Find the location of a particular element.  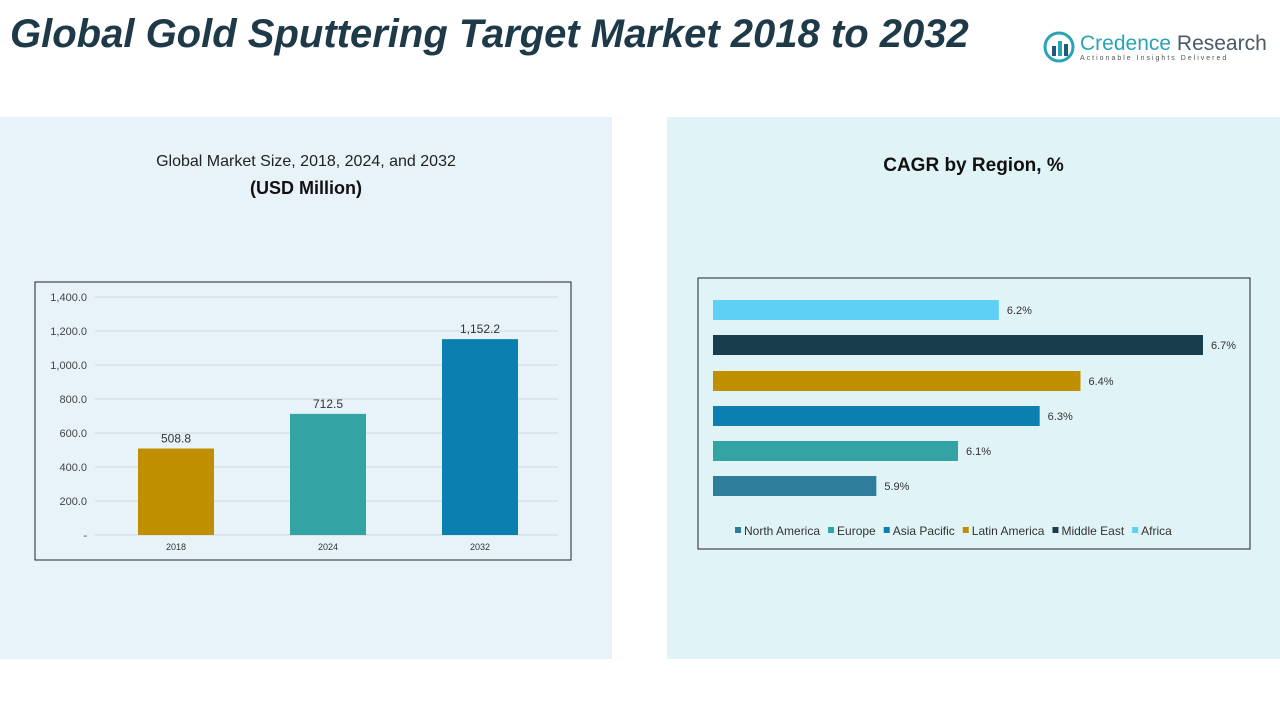

bar-value-label: 6.2% is located at coordinates (1019, 311).